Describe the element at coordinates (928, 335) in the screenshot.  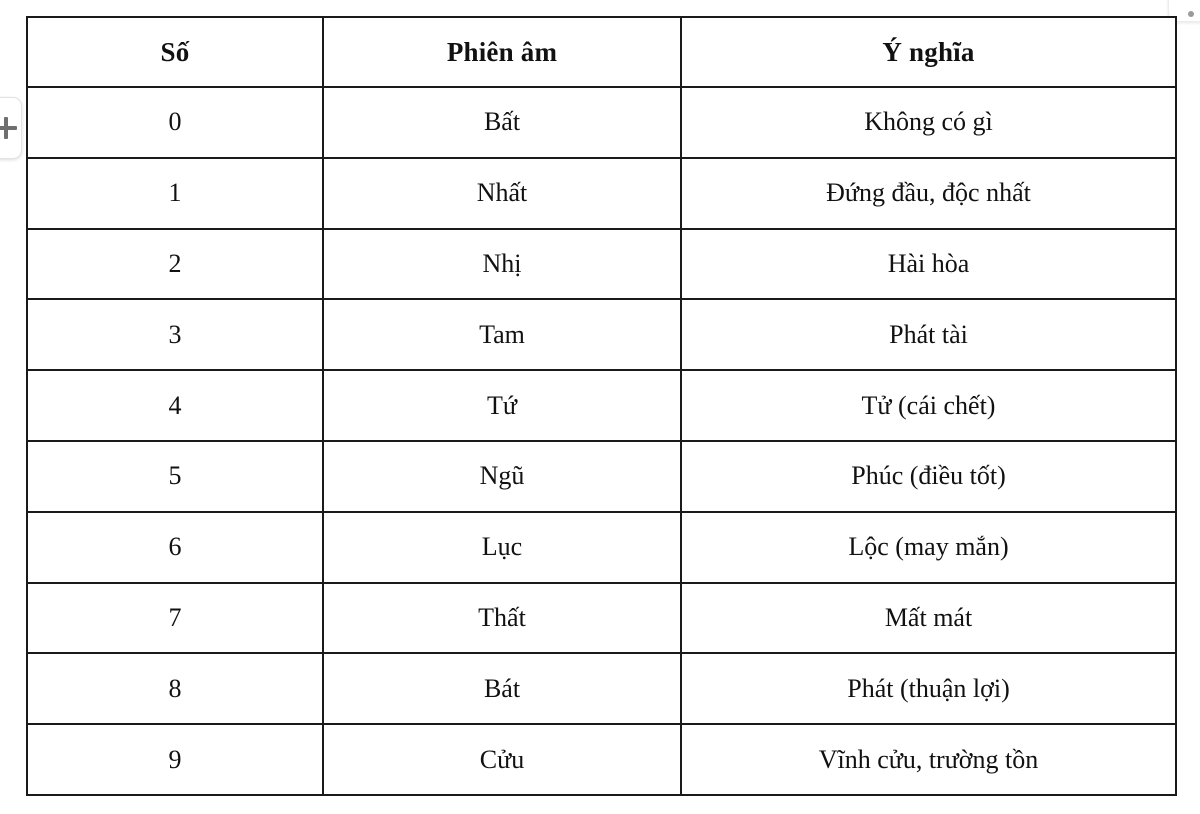
I see `cell-meaning: Phát tài` at that location.